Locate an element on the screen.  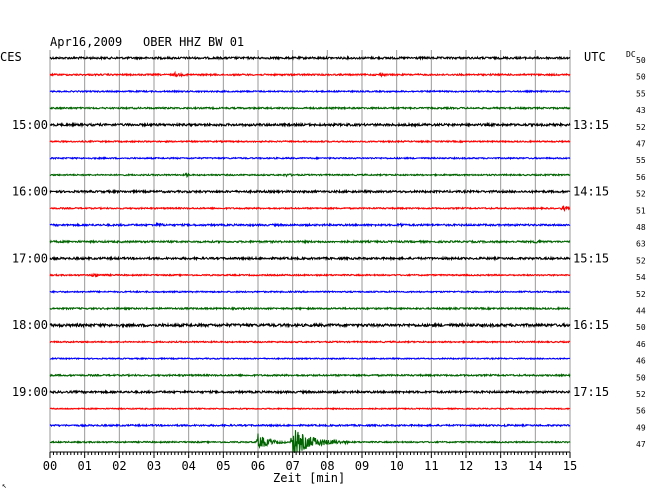
x-tick-label-02: 02 is located at coordinates (119, 466).